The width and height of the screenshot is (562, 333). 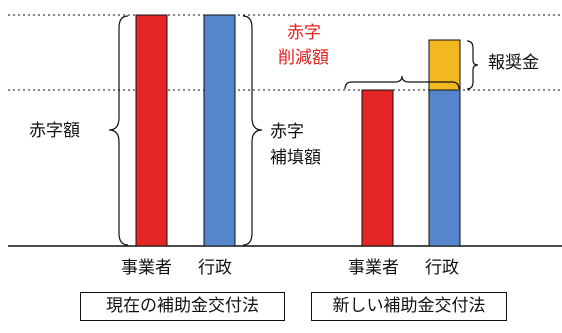 I want to click on reward-label: 報奨金, so click(x=513, y=63).